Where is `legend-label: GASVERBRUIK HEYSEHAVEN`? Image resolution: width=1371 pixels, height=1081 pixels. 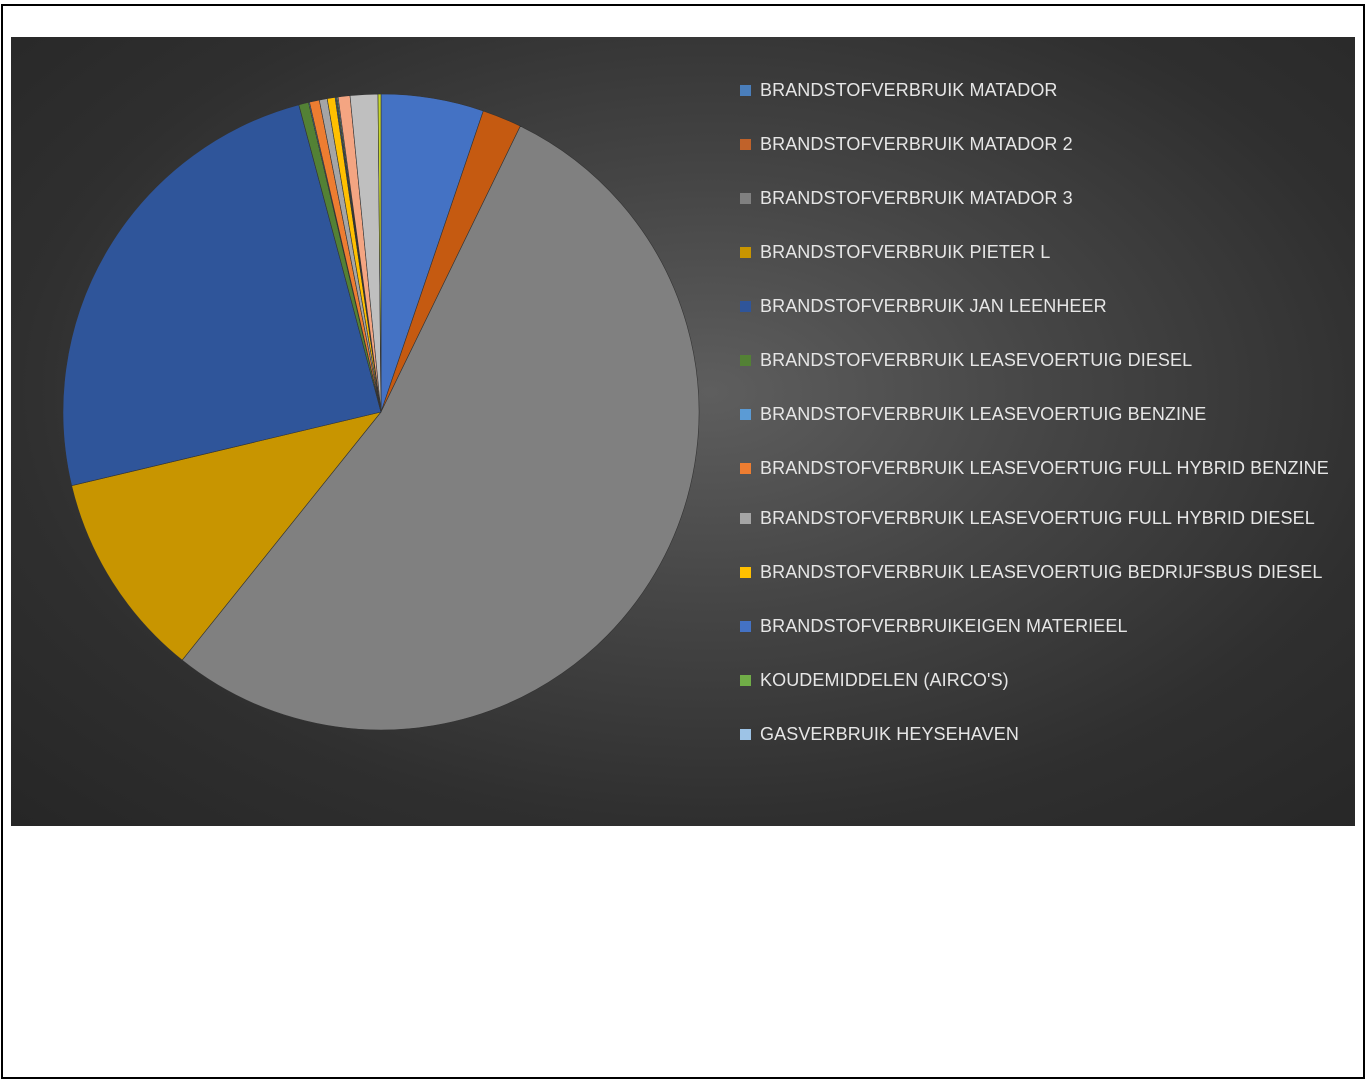
legend-label: GASVERBRUIK HEYSEHAVEN is located at coordinates (889, 734).